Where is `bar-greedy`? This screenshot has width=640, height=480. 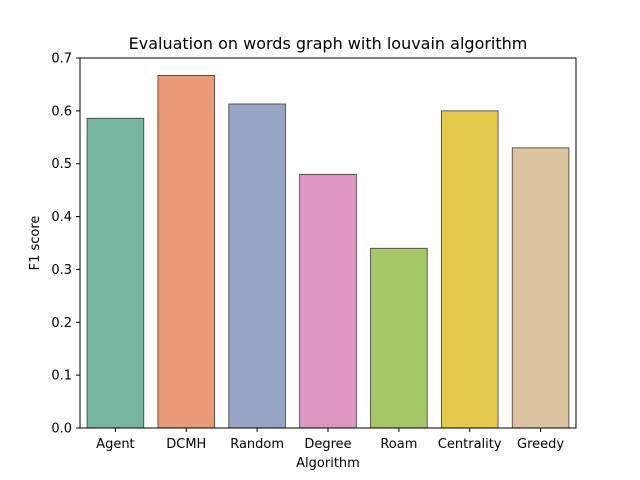
bar-greedy is located at coordinates (540, 288).